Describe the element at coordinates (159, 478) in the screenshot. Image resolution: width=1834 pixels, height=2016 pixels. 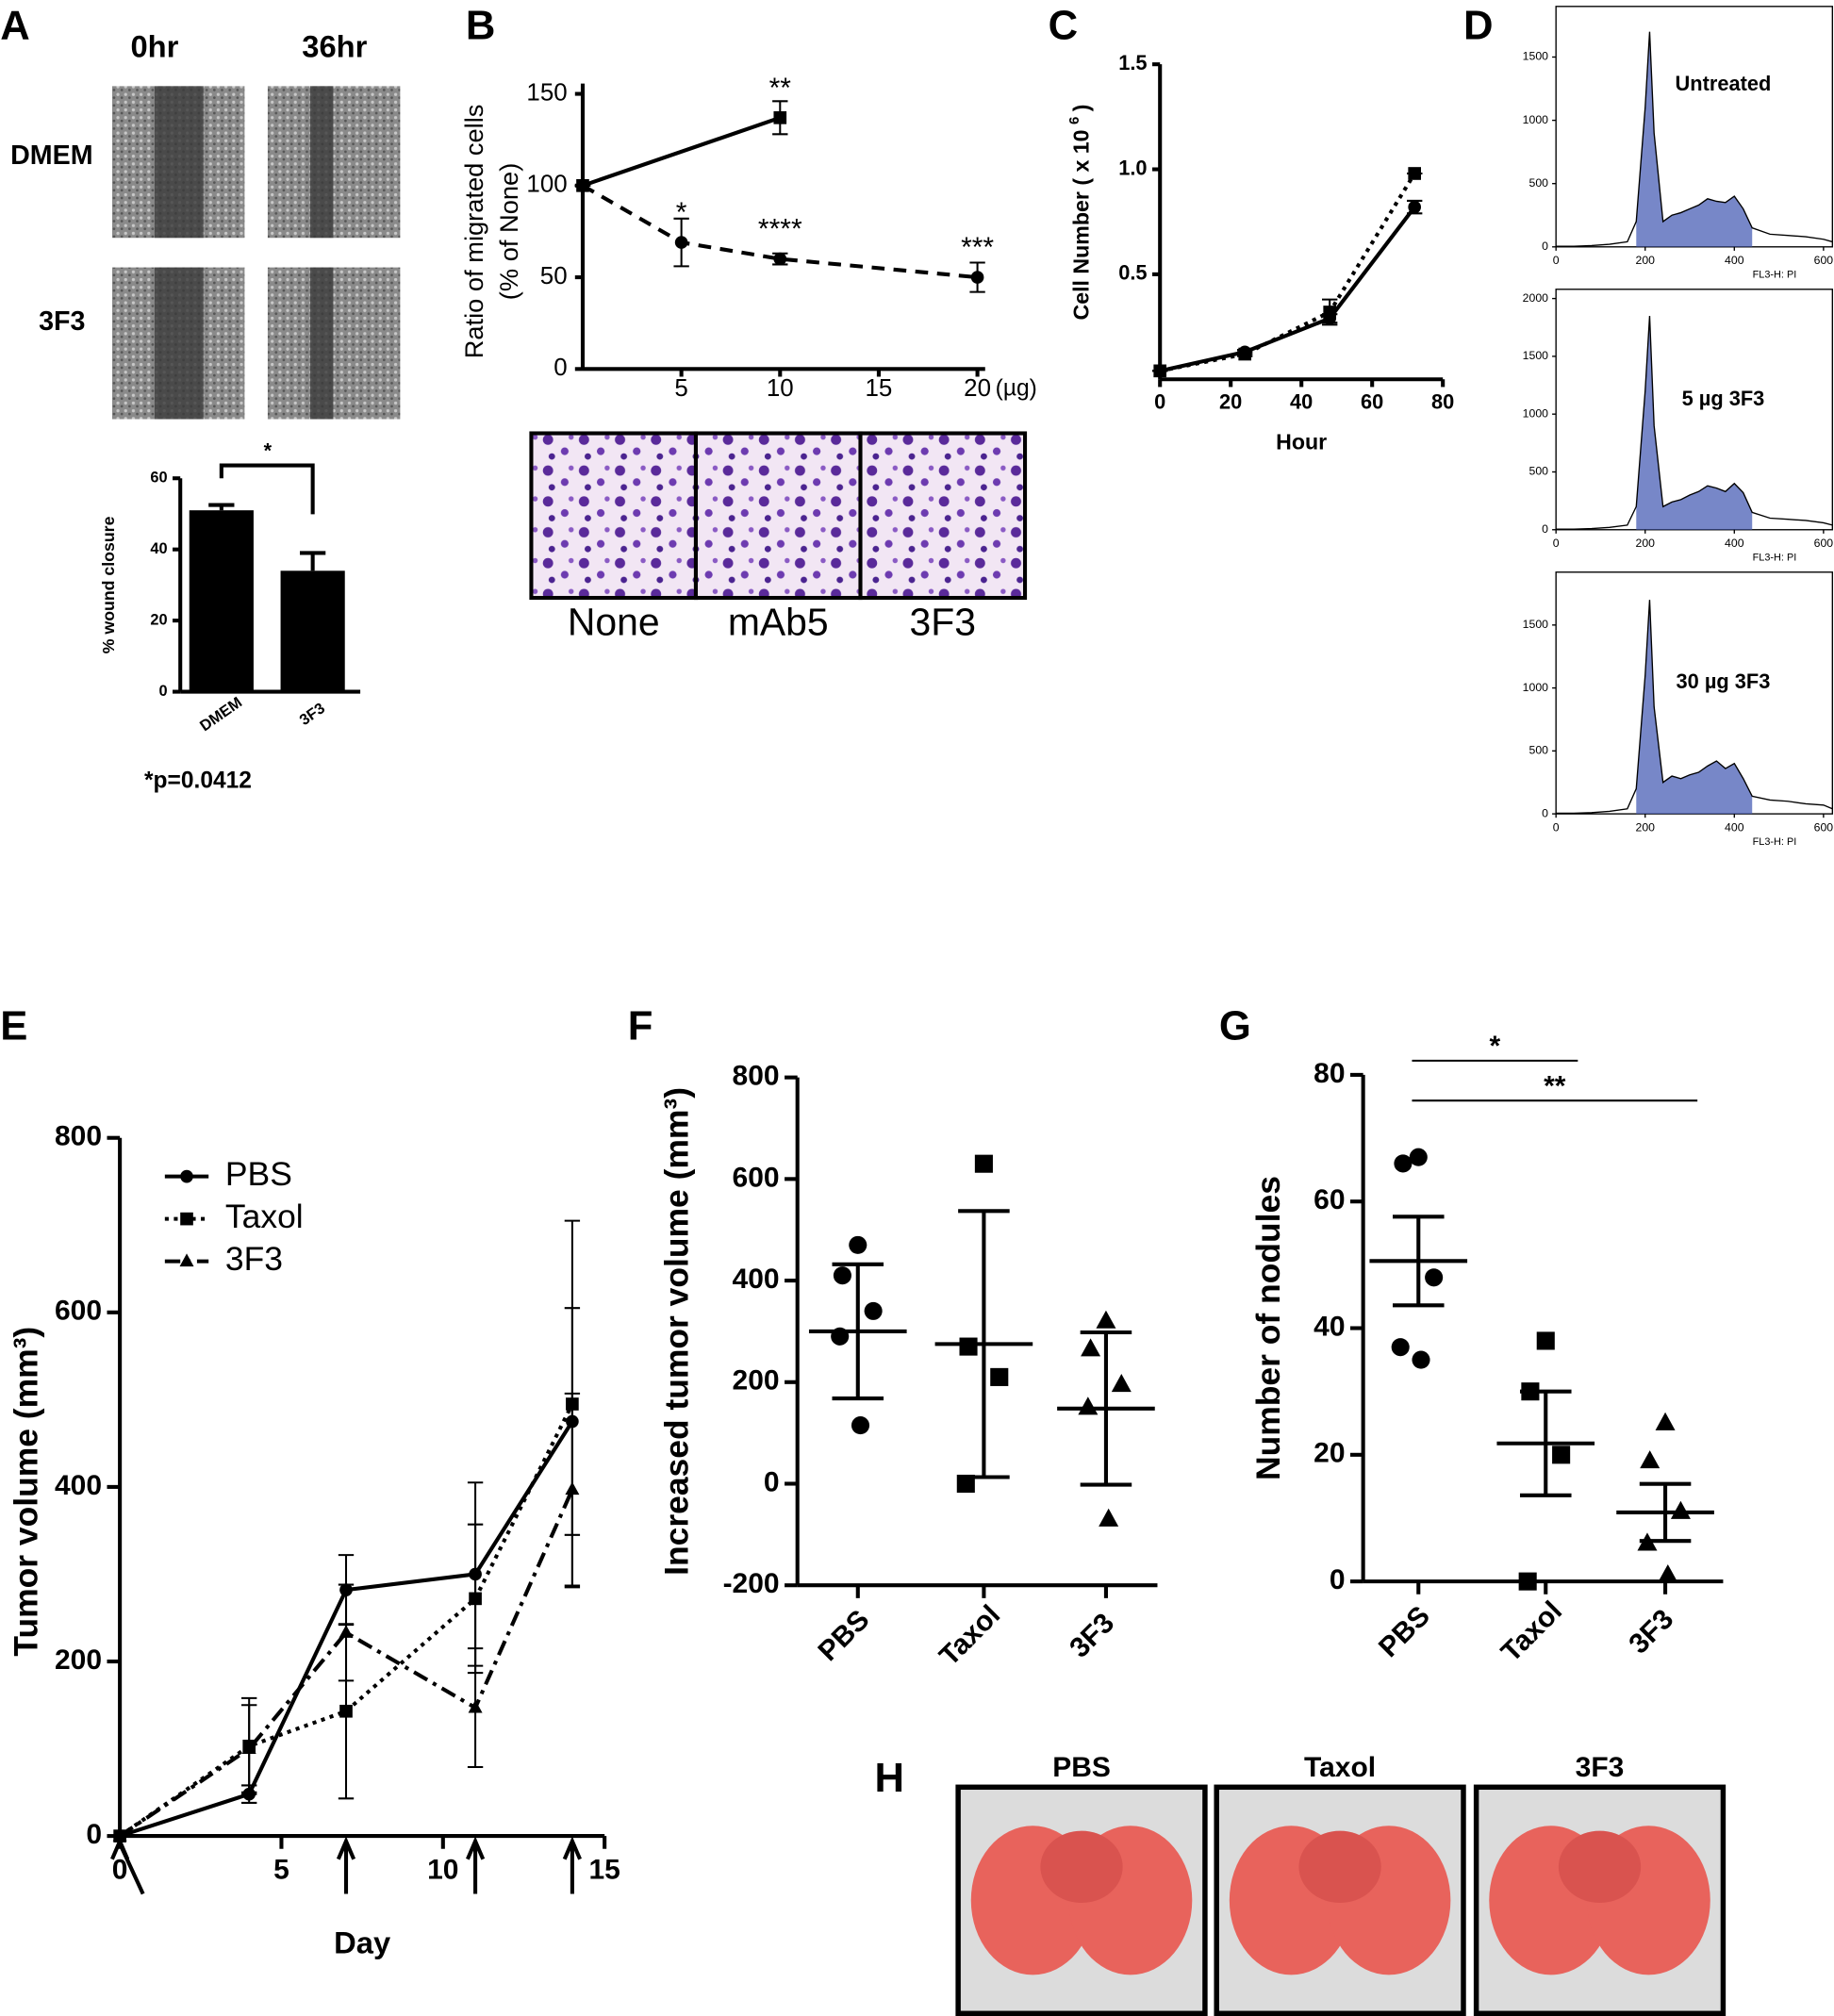
I see `y-tick-label: 60` at that location.